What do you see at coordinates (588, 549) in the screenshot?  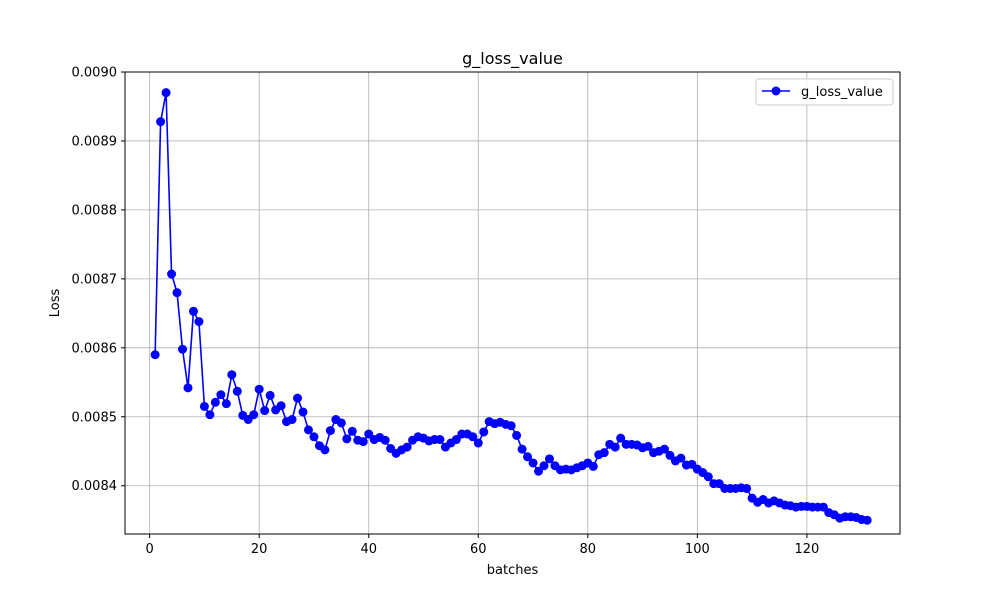 I see `x-tick-label: 80` at bounding box center [588, 549].